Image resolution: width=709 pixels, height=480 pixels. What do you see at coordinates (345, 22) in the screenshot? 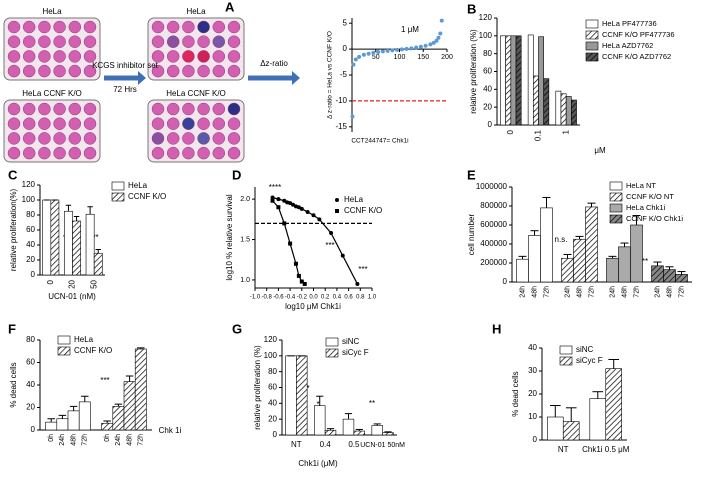
I see `y-tick-label: 5` at bounding box center [345, 22].